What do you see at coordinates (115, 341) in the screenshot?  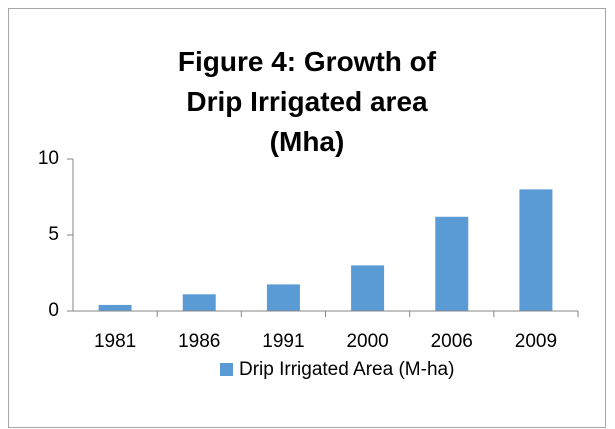 I see `x-tick-label: 1981` at bounding box center [115, 341].